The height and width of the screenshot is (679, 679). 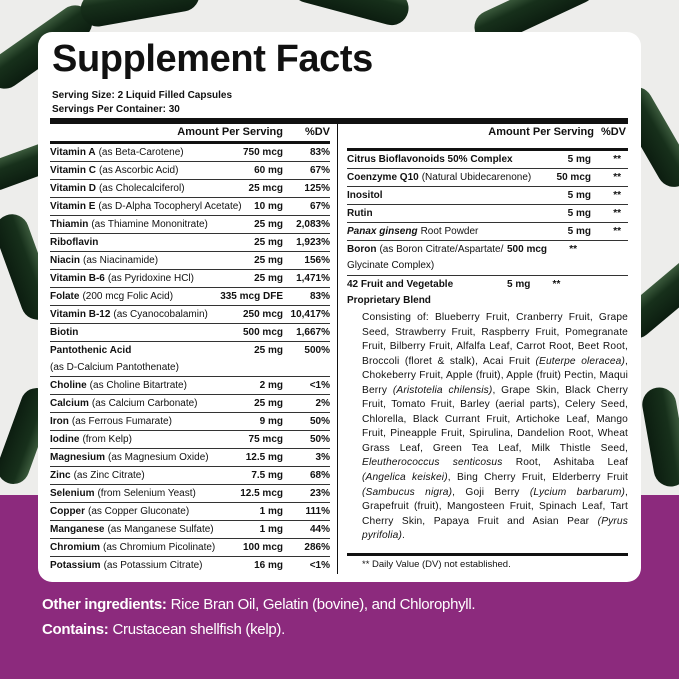 I want to click on nutrient-name: Choline, so click(x=68, y=385).